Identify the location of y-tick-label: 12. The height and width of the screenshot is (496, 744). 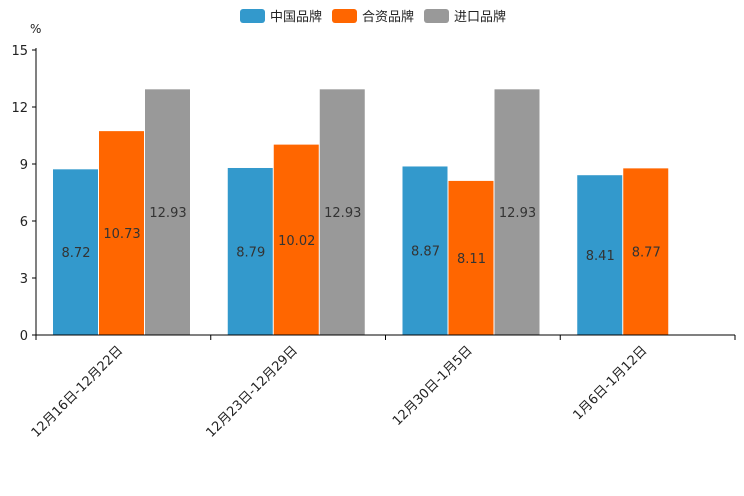
(19, 108).